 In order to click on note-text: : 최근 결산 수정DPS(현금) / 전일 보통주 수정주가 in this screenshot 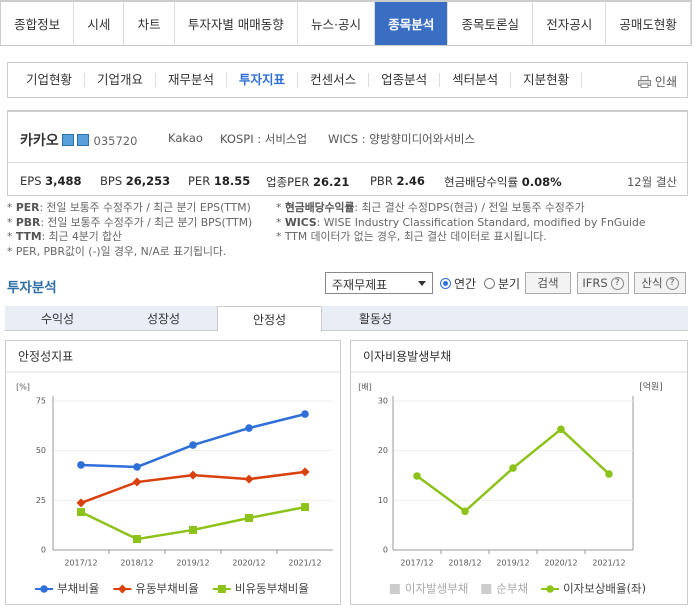, I will do `click(469, 207)`.